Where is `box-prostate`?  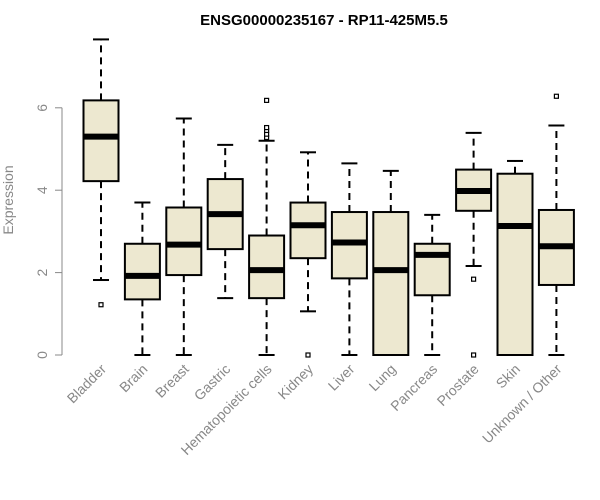 box-prostate is located at coordinates (474, 244).